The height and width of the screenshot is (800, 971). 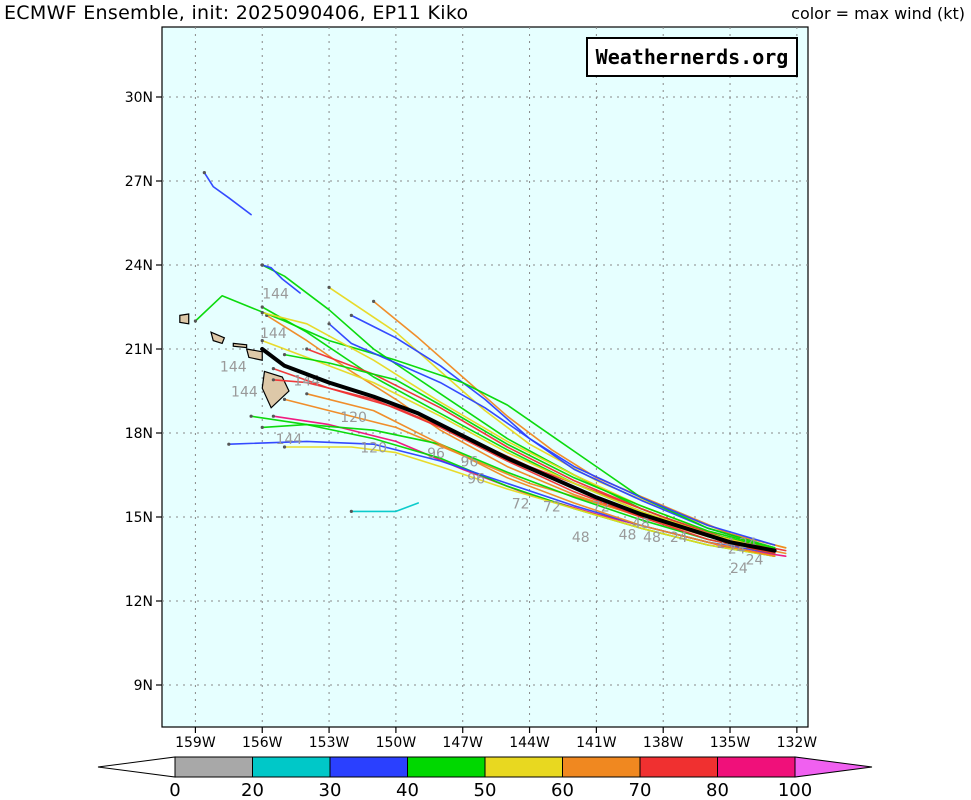 I want to click on lon-tick-label: 156W, so click(x=262, y=743).